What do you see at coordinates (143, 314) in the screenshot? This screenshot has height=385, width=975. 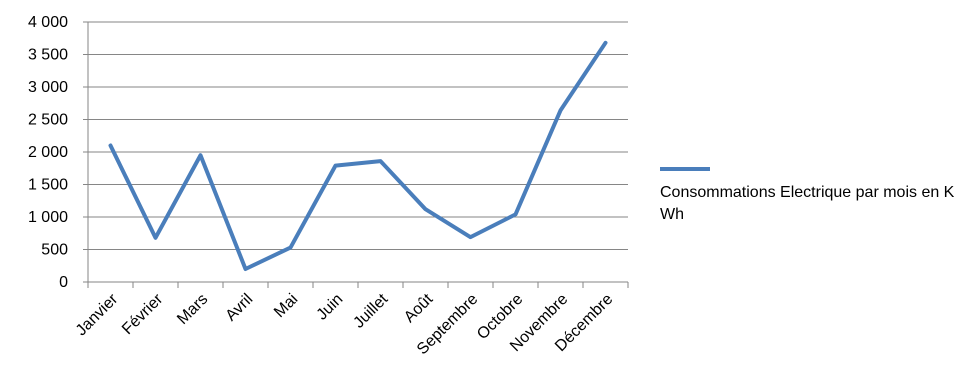 I see `x-tick-label: Février` at bounding box center [143, 314].